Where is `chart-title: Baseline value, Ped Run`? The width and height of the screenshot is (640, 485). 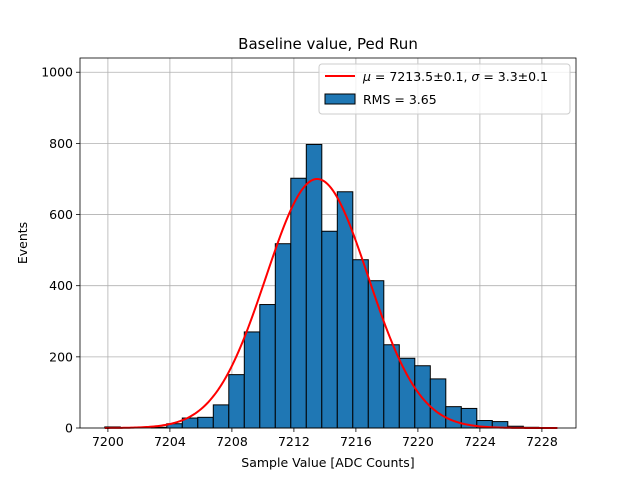
chart-title: Baseline value, Ped Run is located at coordinates (328, 44).